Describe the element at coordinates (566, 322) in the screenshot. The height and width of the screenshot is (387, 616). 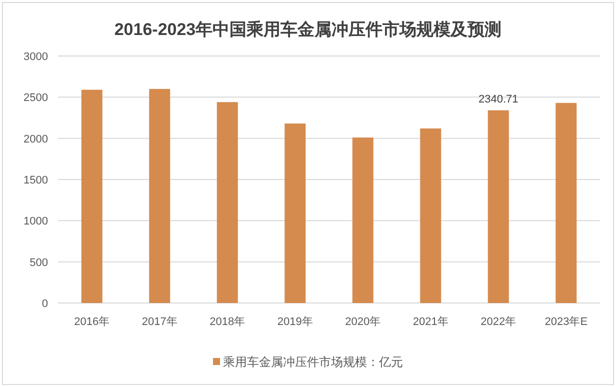
I see `x-tick-label: 2023年E` at that location.